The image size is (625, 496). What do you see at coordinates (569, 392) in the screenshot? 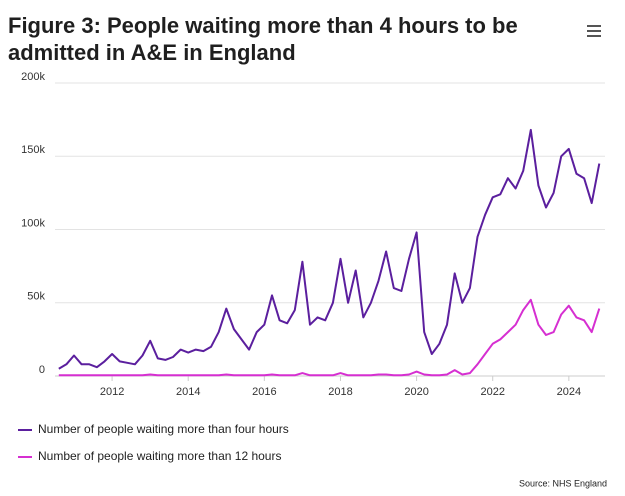
I see `x-tick-label: 2024` at bounding box center [569, 392].